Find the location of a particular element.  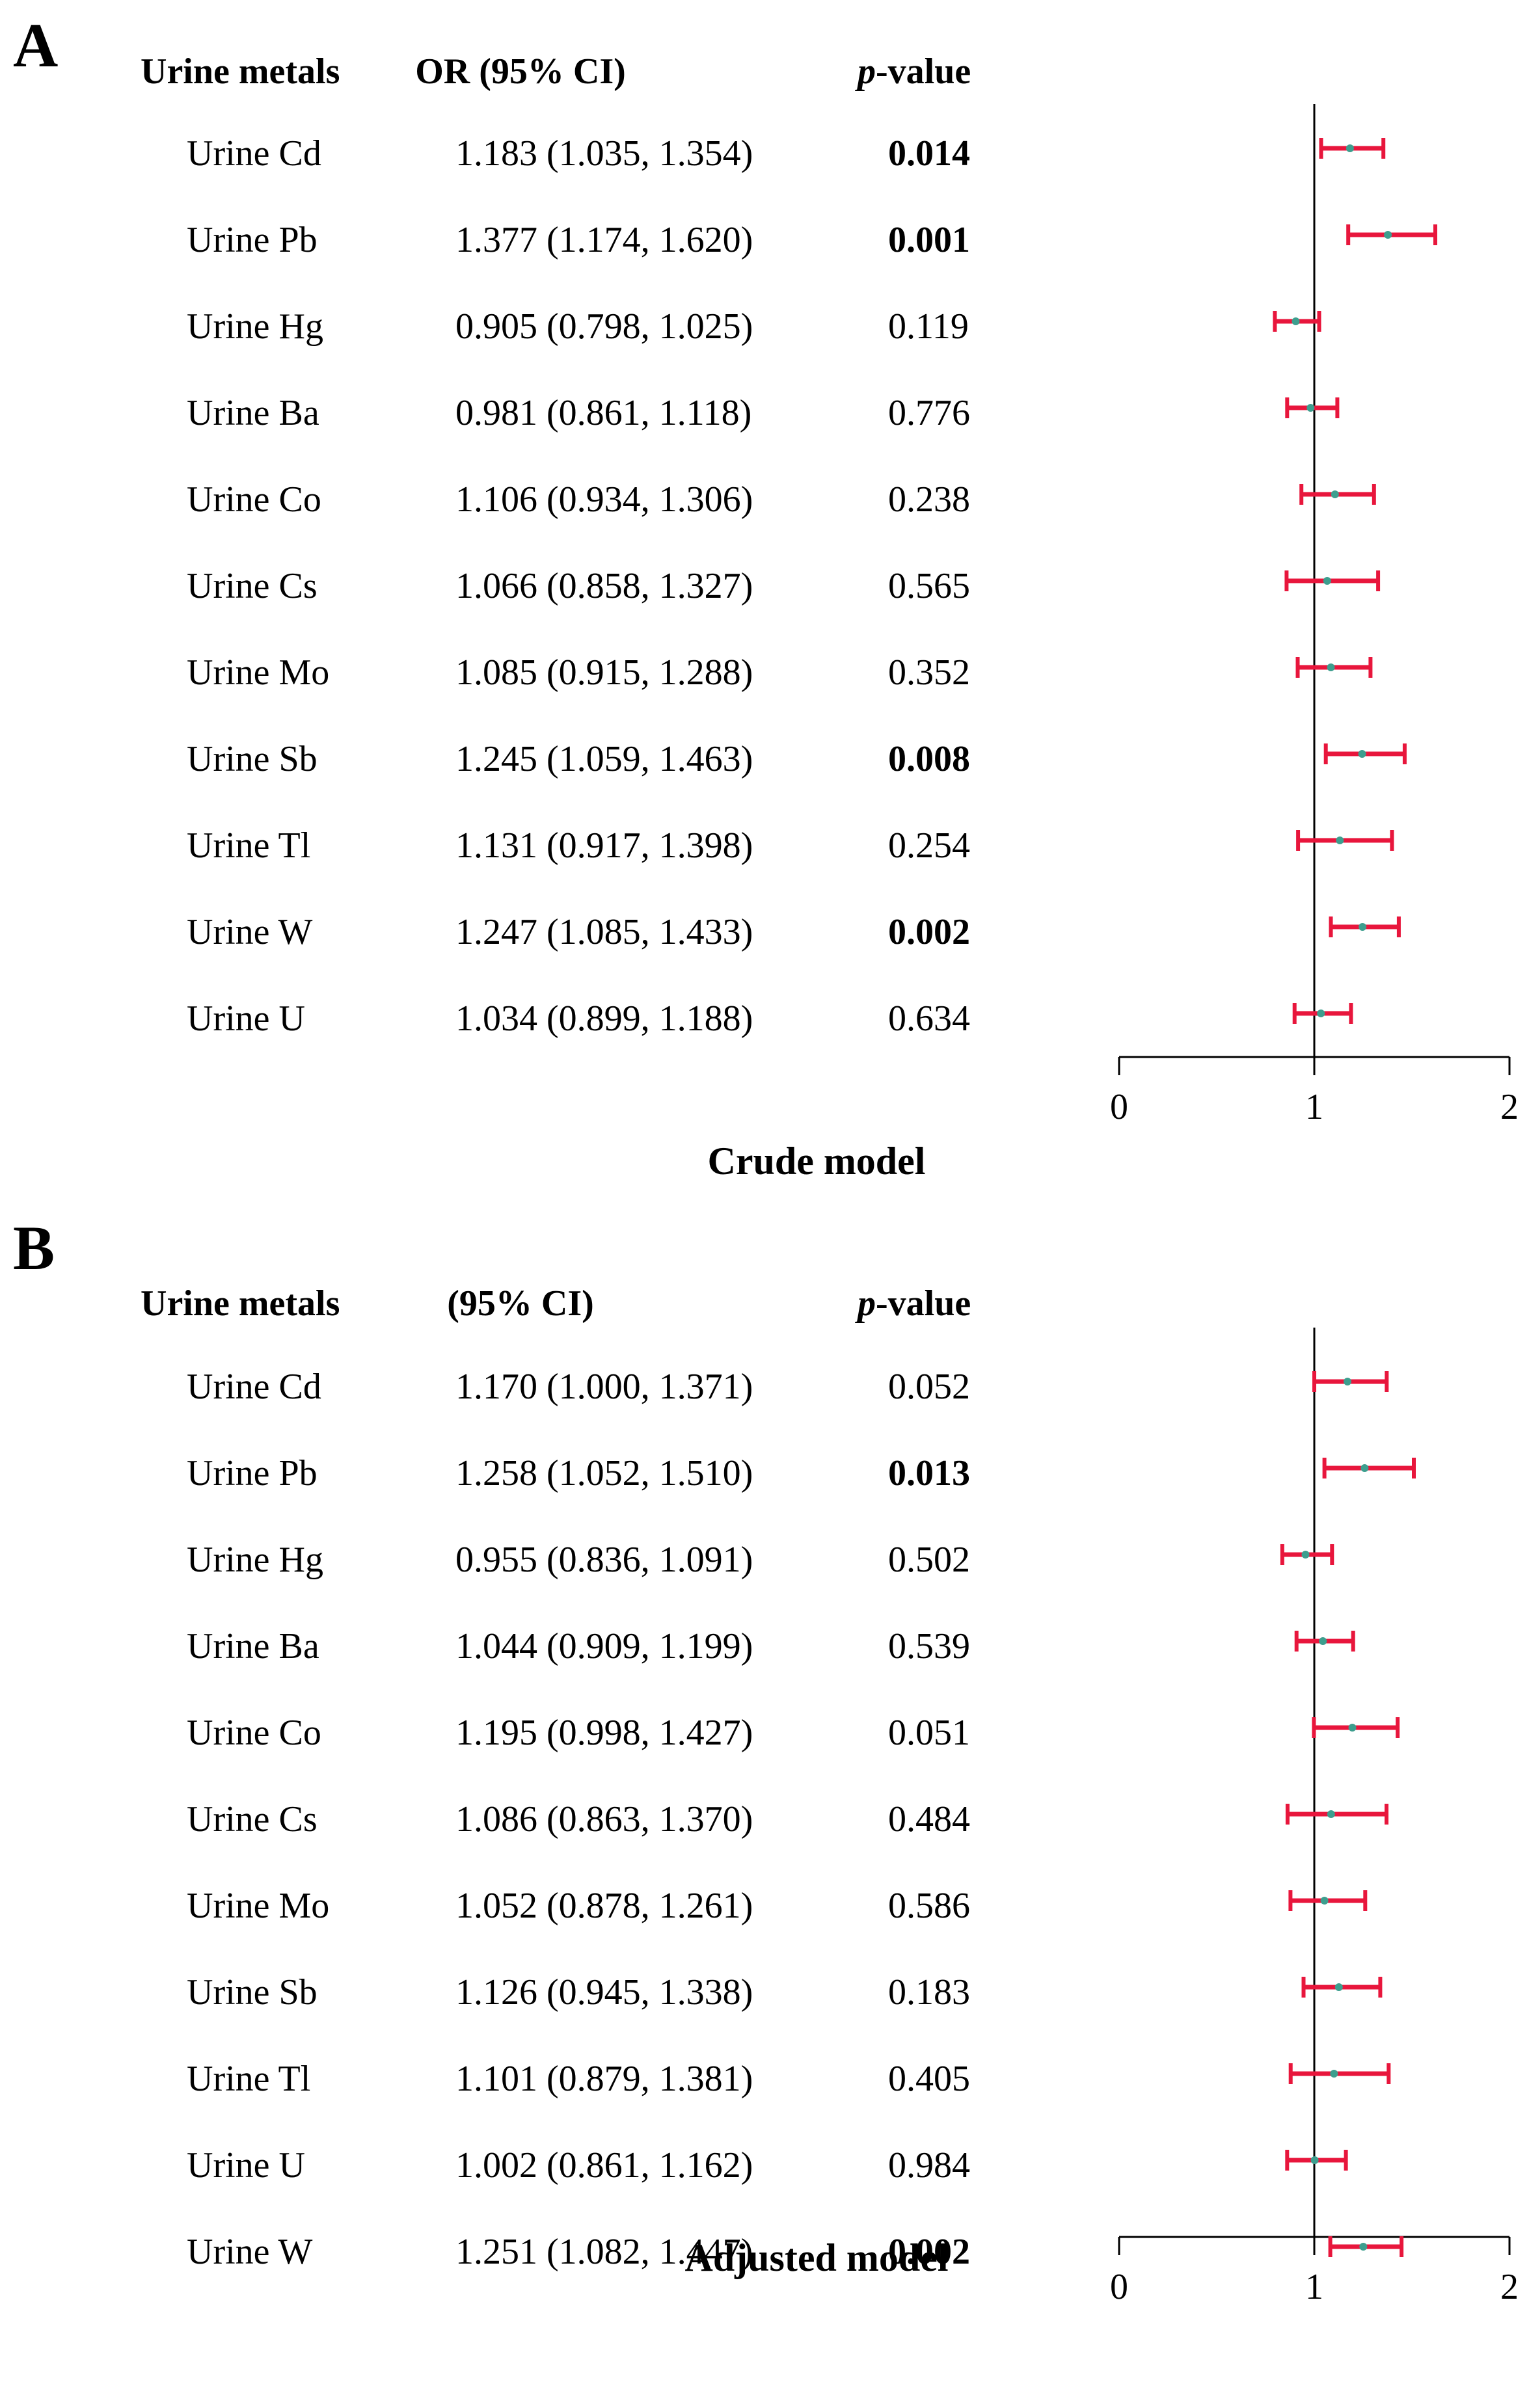

p-value: 0.238 is located at coordinates (929, 499).